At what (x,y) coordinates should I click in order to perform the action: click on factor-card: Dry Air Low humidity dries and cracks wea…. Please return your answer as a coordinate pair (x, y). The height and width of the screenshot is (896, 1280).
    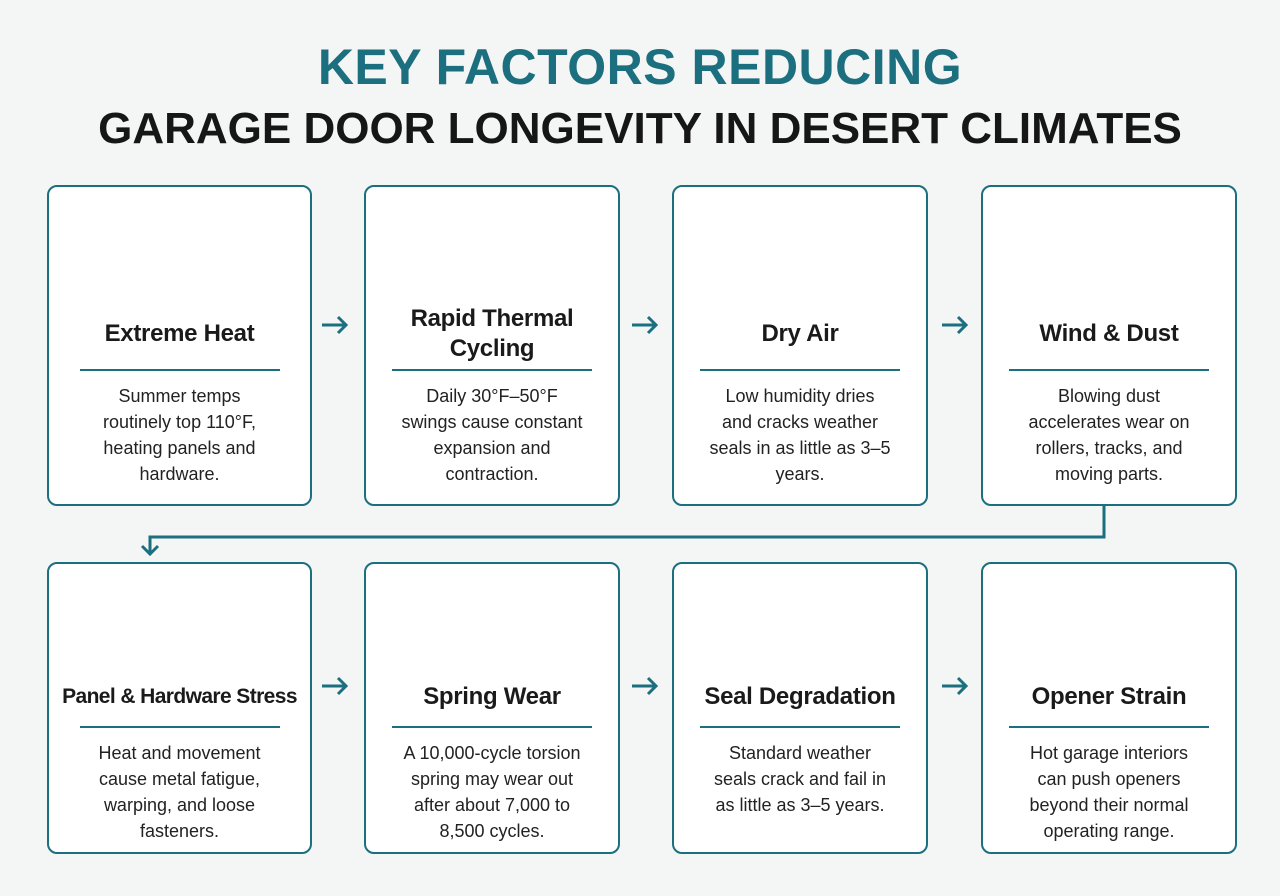
    Looking at the image, I should click on (800, 345).